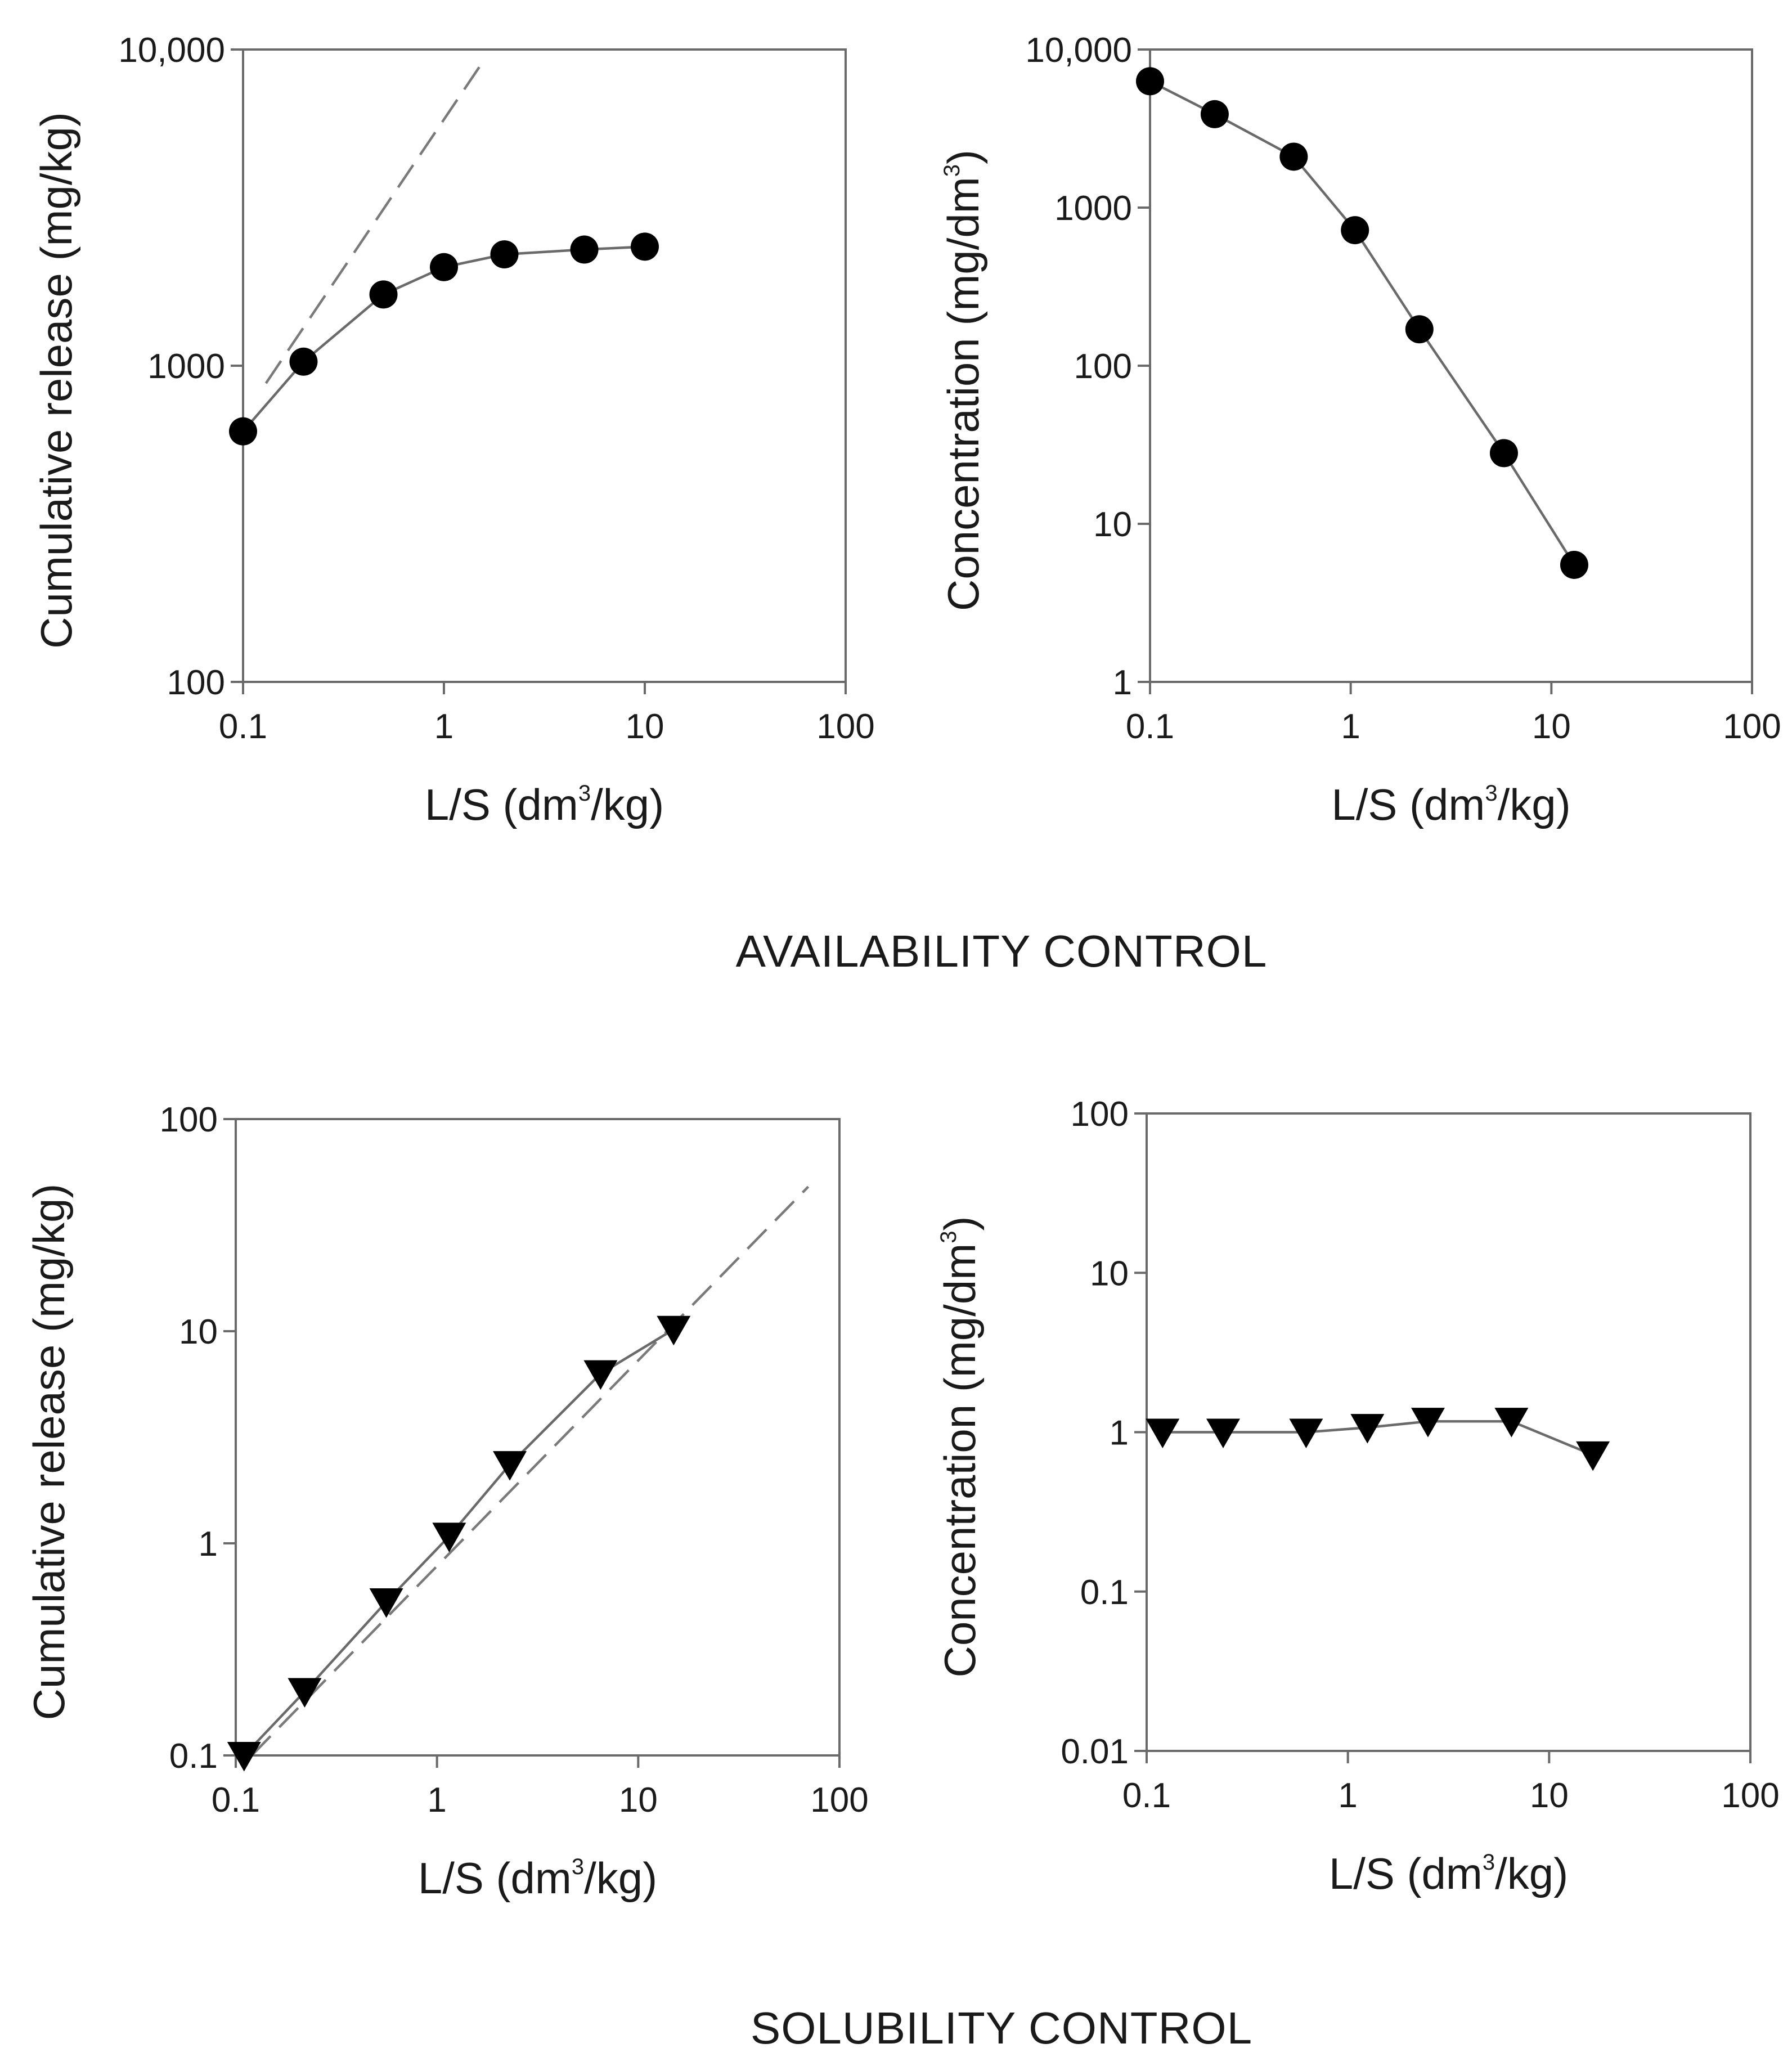 The height and width of the screenshot is (2066, 1792). I want to click on series-line, so click(1362, 323).